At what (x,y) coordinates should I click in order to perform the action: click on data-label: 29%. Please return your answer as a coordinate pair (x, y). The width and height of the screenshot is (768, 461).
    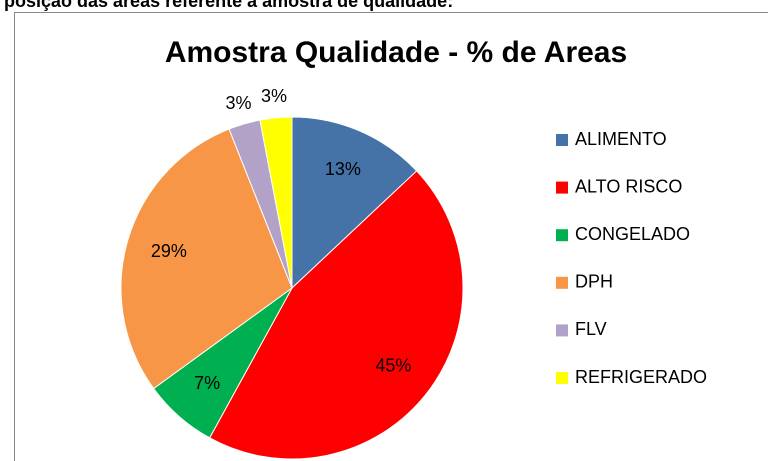
    Looking at the image, I should click on (169, 251).